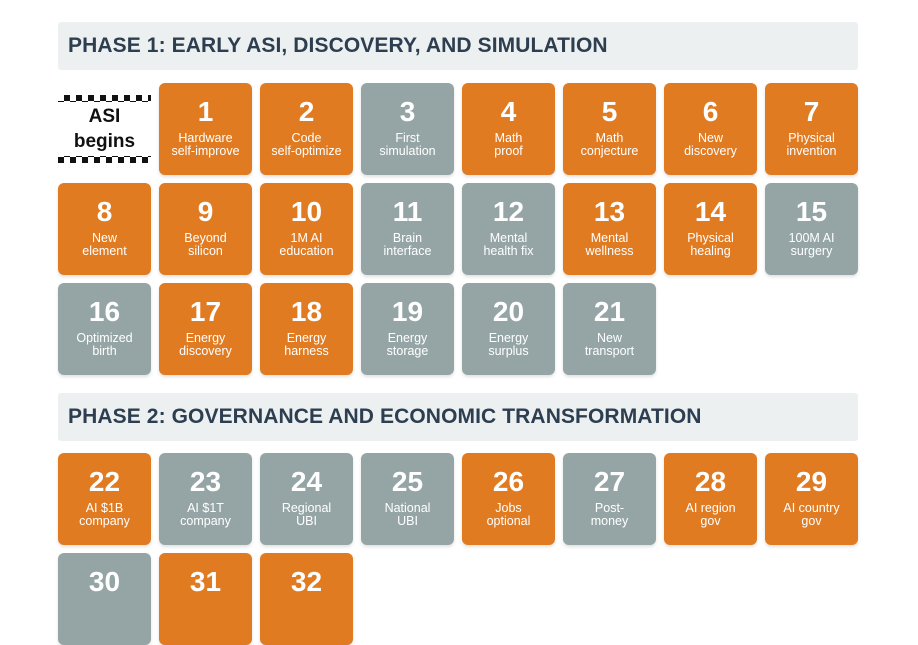  What do you see at coordinates (508, 344) in the screenshot?
I see `milestone-label: Energy surplus` at bounding box center [508, 344].